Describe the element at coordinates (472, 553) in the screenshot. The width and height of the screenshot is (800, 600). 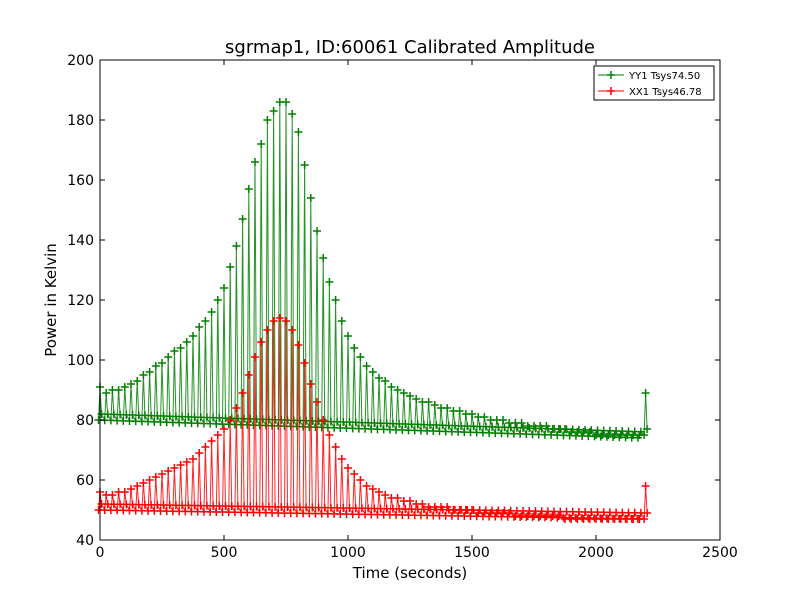
I see `x-tick-label: 1500` at that location.